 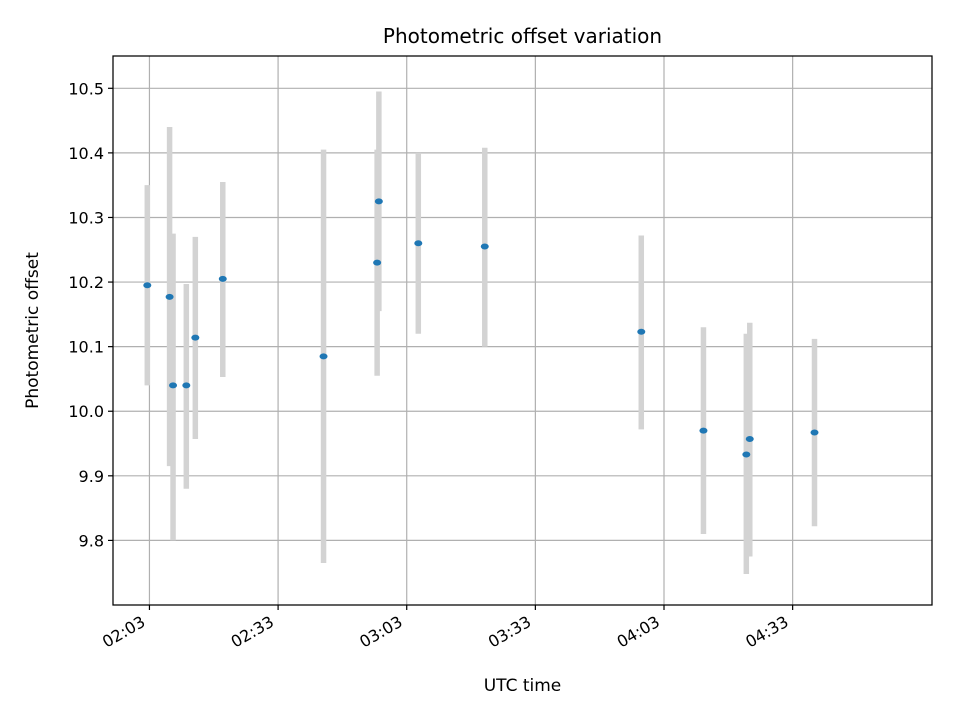 What do you see at coordinates (91, 476) in the screenshot?
I see `y-tick-label: 9.9` at bounding box center [91, 476].